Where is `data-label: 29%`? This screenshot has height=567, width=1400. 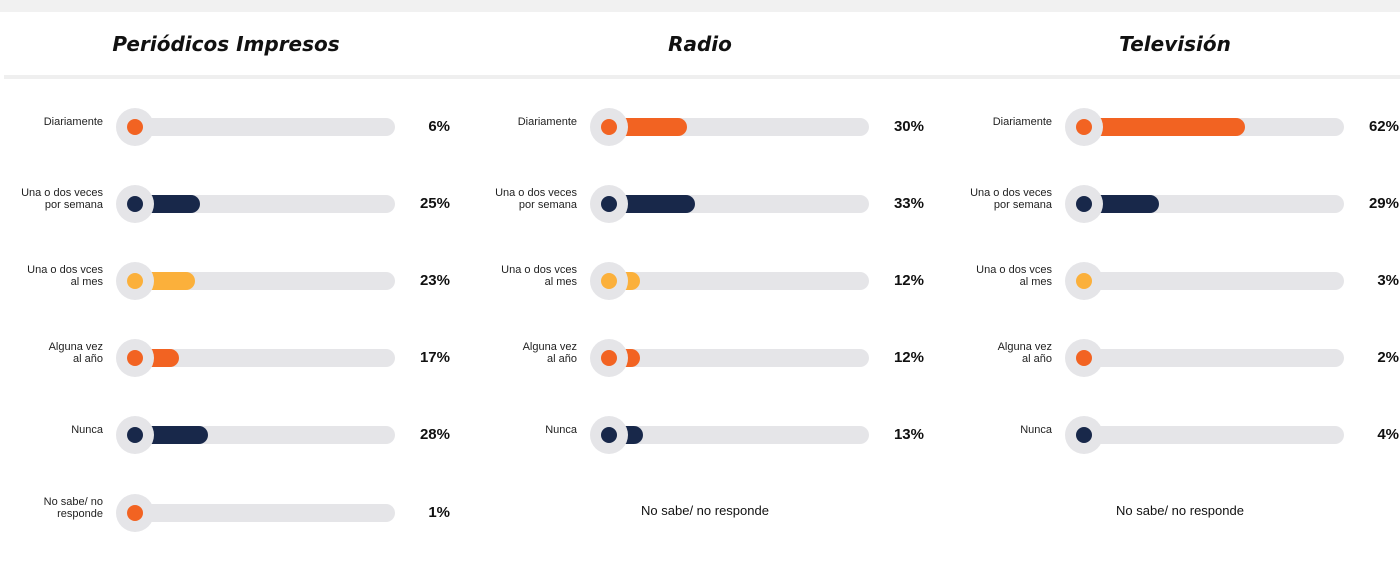
data-label: 29% is located at coordinates (1383, 203).